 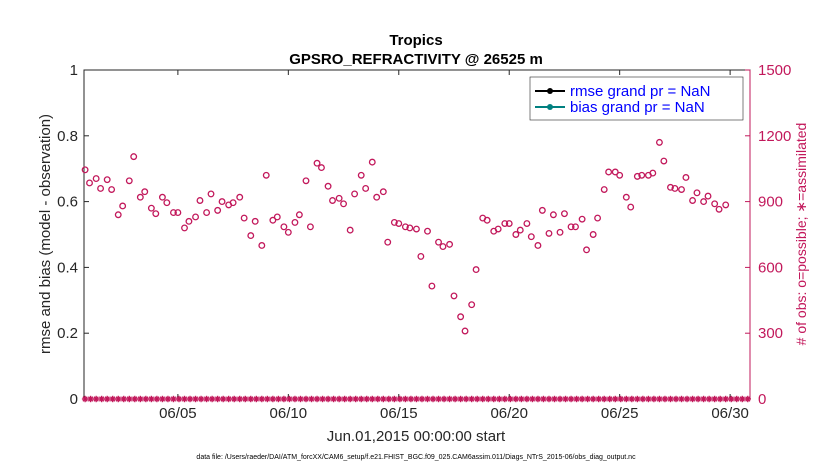 What do you see at coordinates (399, 413) in the screenshot?
I see `x-tick-label: 06/15` at bounding box center [399, 413].